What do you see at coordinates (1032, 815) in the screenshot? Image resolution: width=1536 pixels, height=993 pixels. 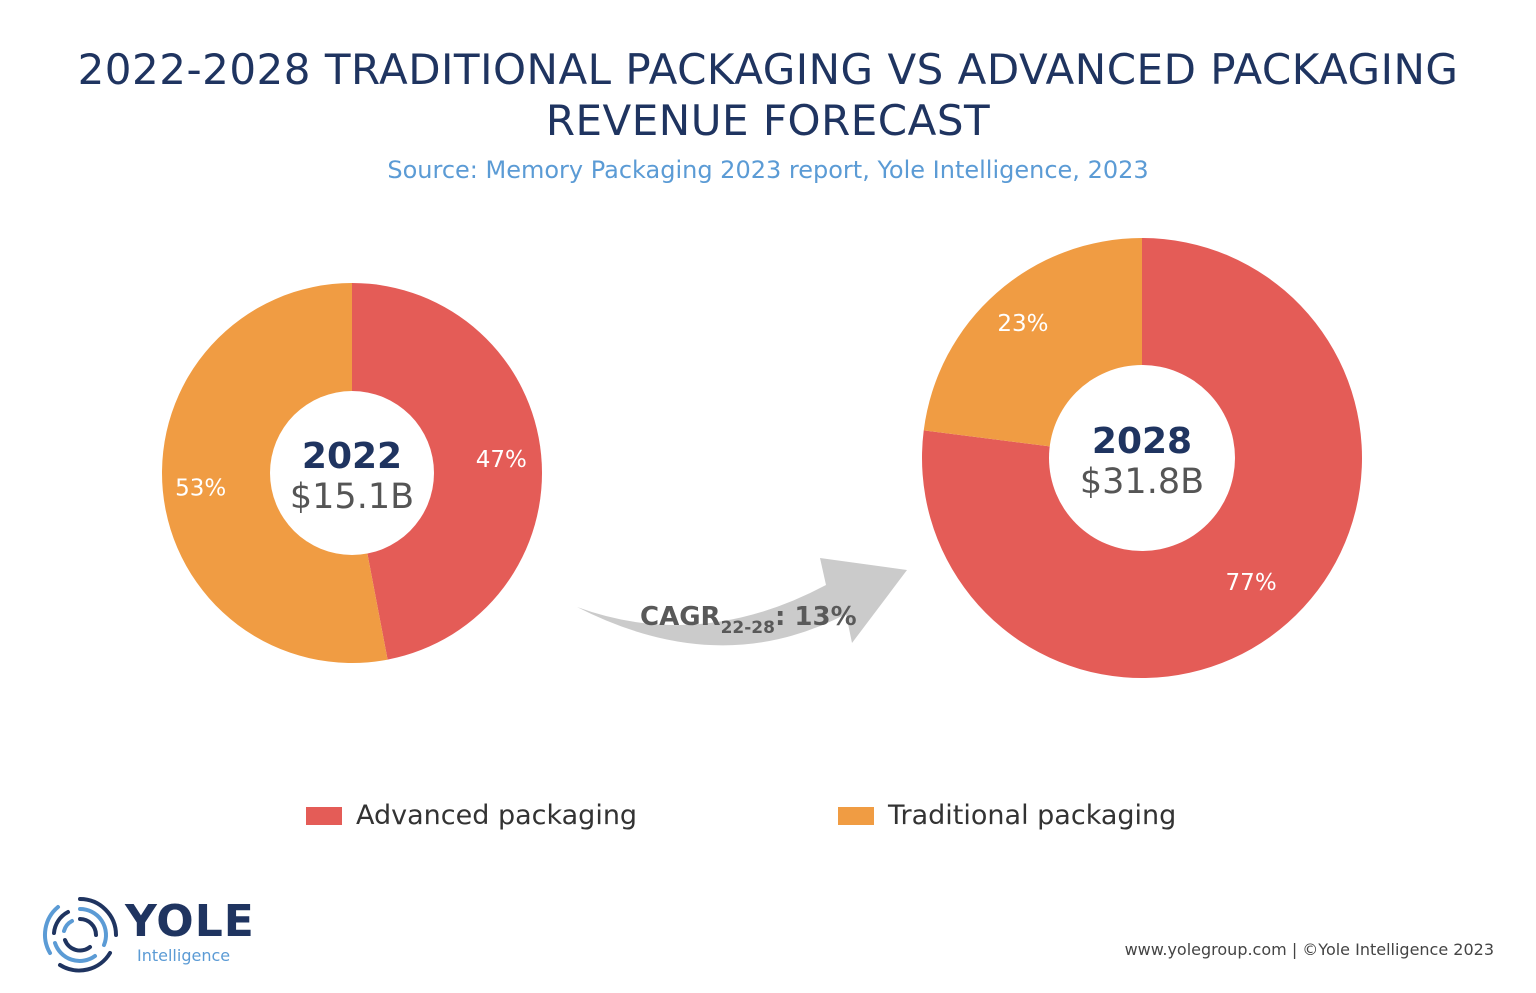 I see `legend-label: Traditional packaging` at bounding box center [1032, 815].